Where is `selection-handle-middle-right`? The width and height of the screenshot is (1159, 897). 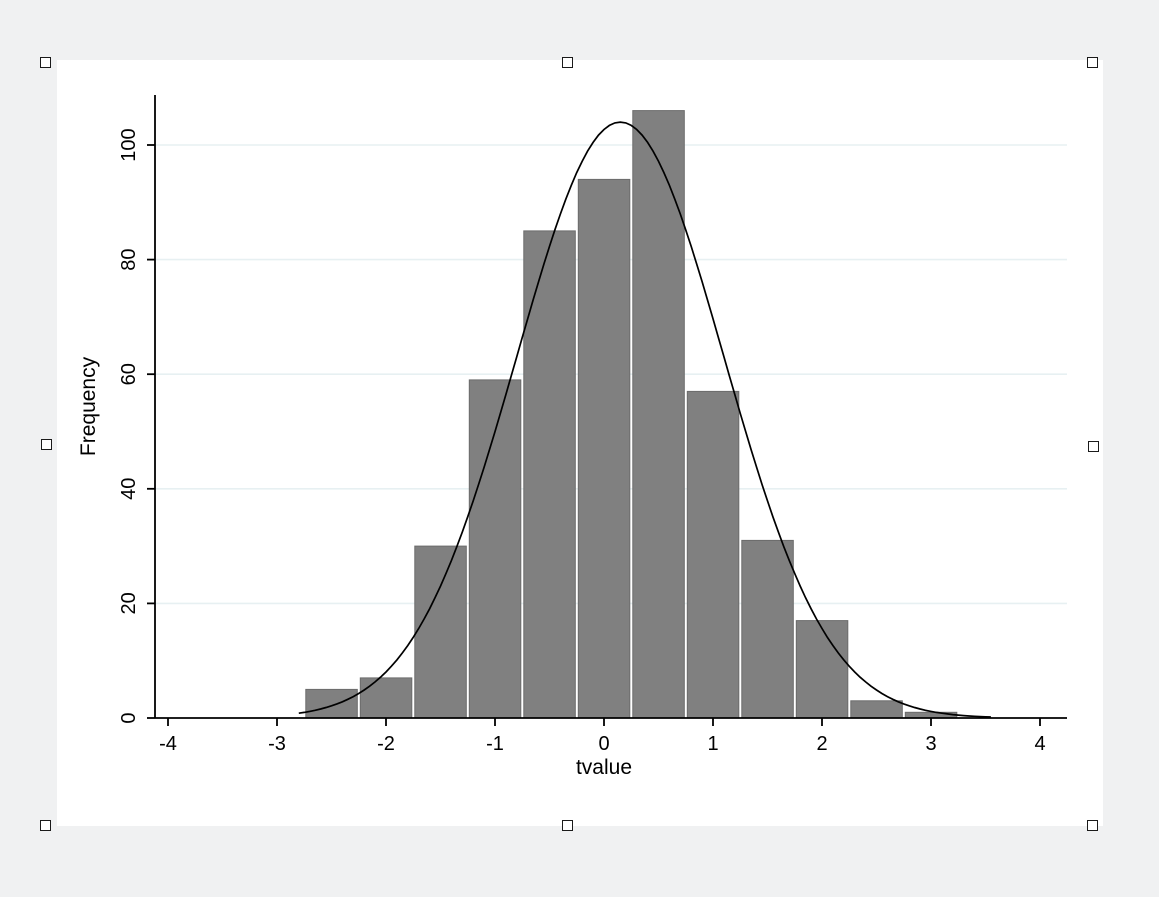 selection-handle-middle-right is located at coordinates (1093, 446).